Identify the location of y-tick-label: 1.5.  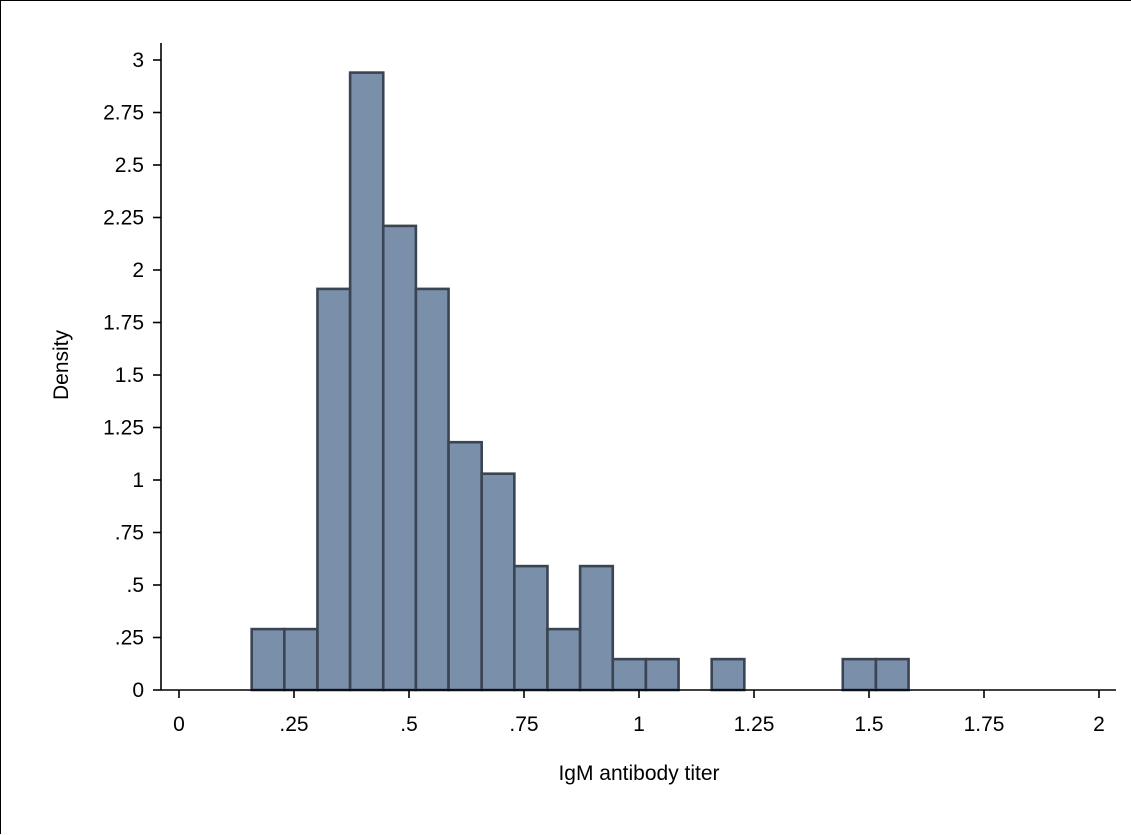
(129, 375).